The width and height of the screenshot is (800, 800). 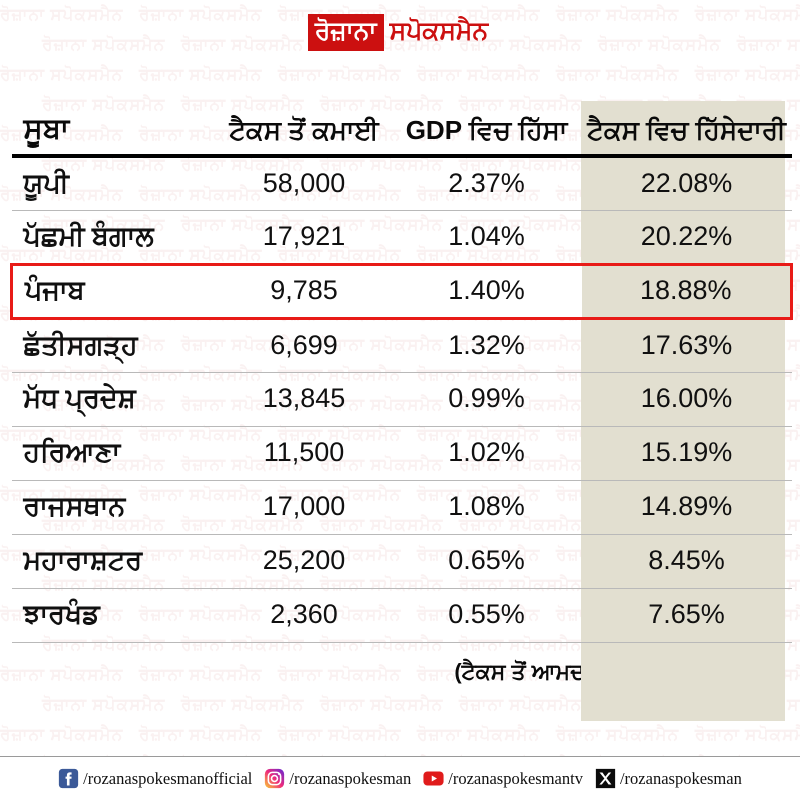 I want to click on gdp-share-cell: 1.02%, so click(x=486, y=453).